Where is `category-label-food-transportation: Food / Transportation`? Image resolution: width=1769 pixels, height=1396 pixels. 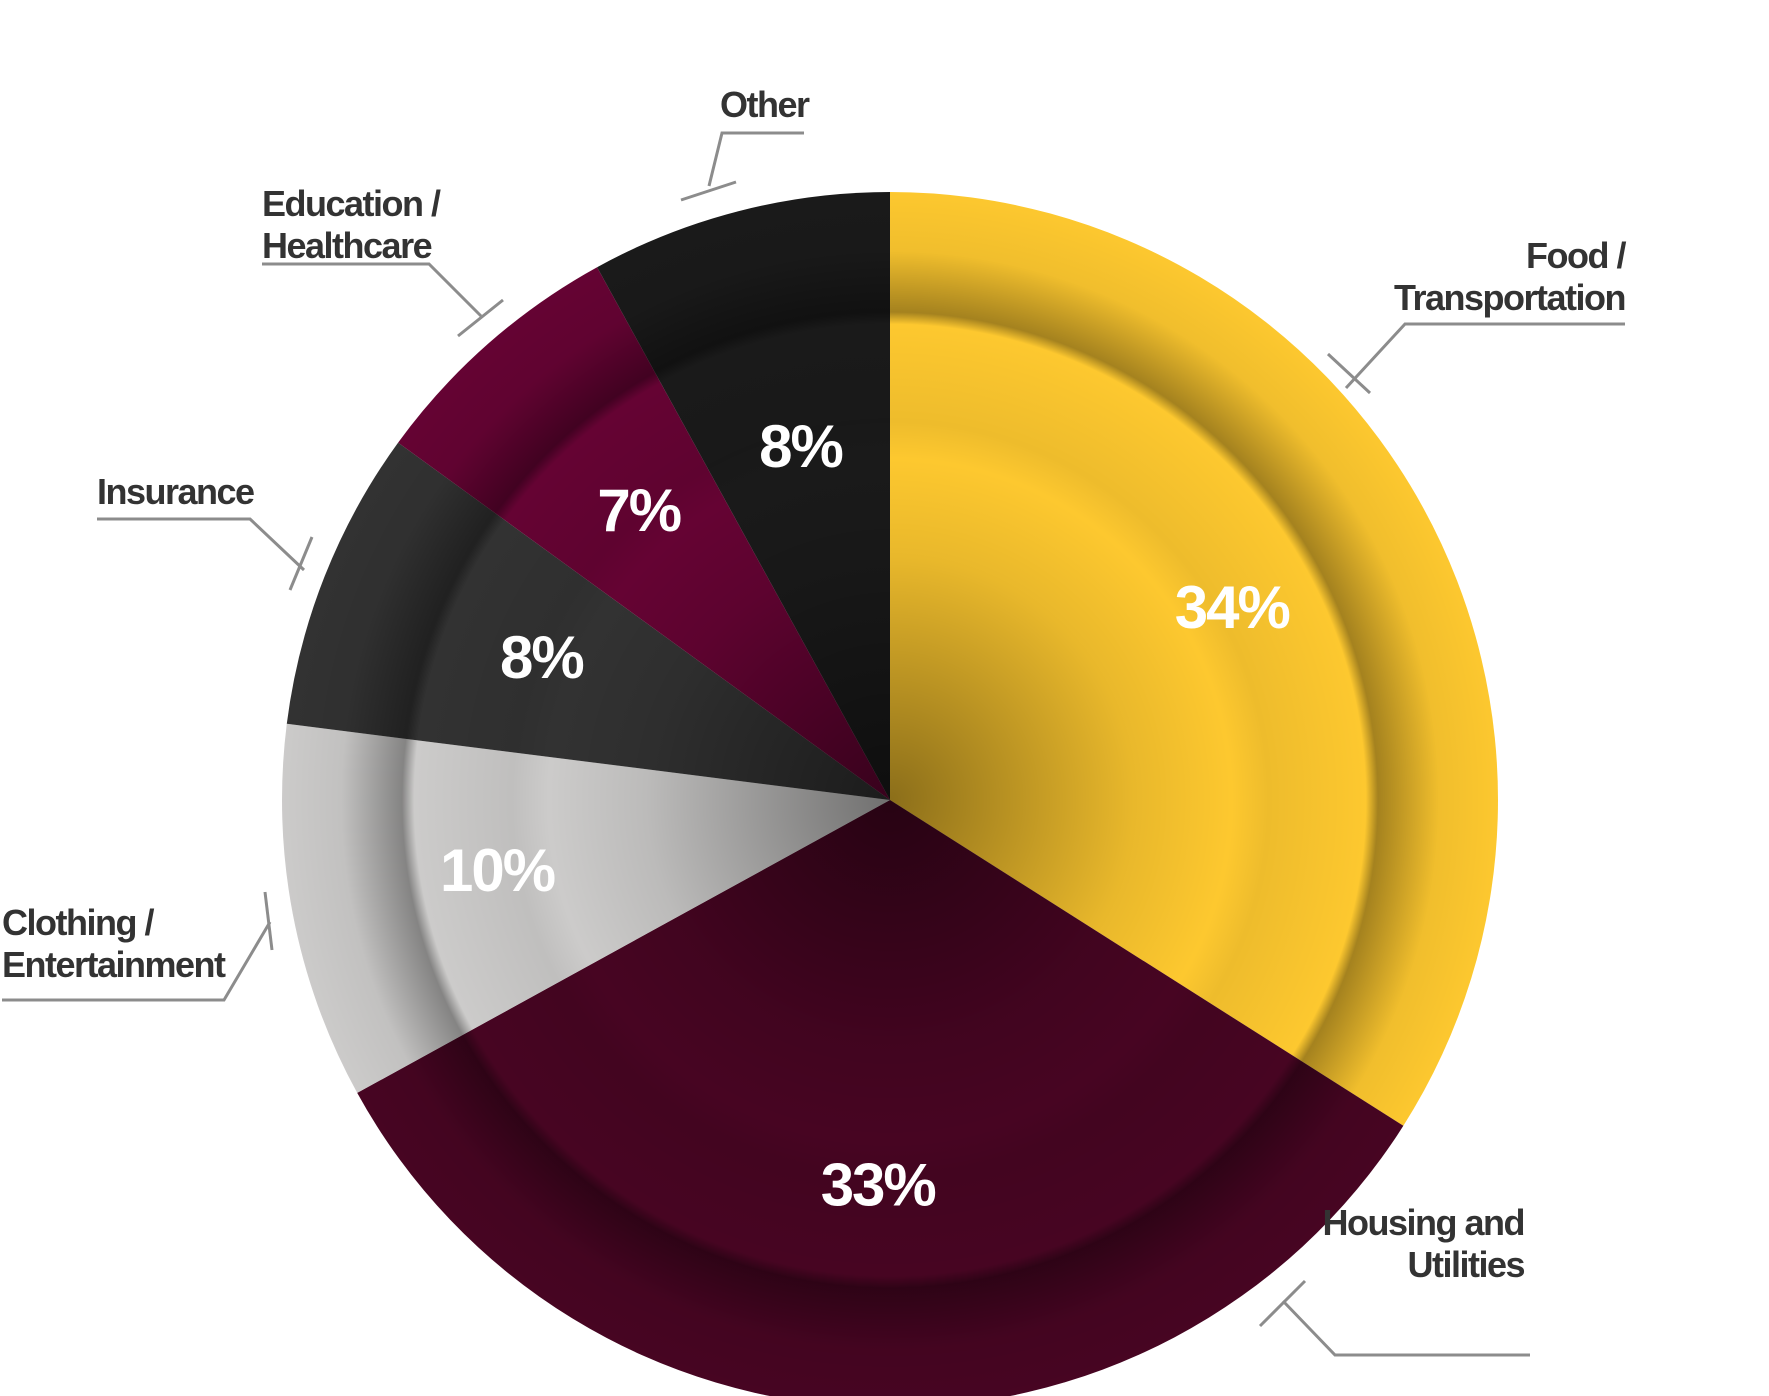
category-label-food-transportation: Food / Transportation is located at coordinates (1510, 276).